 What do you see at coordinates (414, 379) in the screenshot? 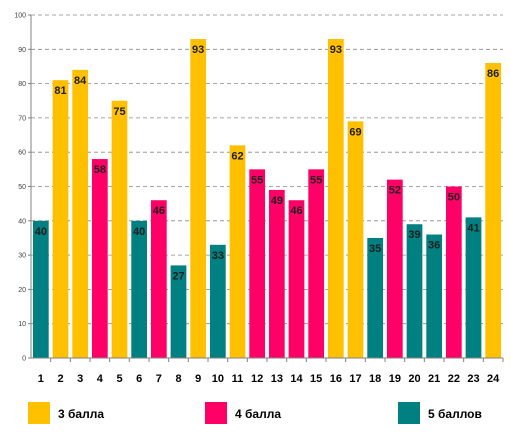
I see `x-category-label-20: 20` at bounding box center [414, 379].